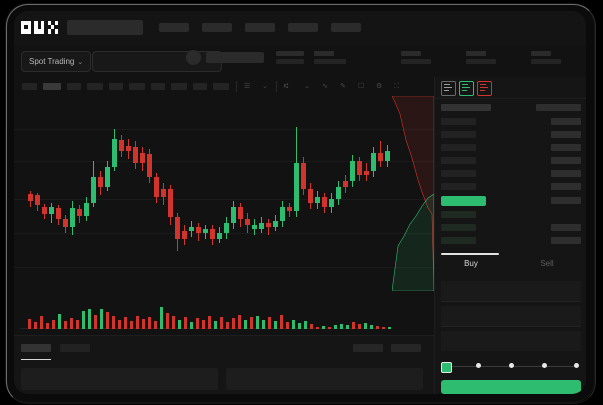  What do you see at coordinates (416, 61) in the screenshot?
I see `stat-3-value` at bounding box center [416, 61].